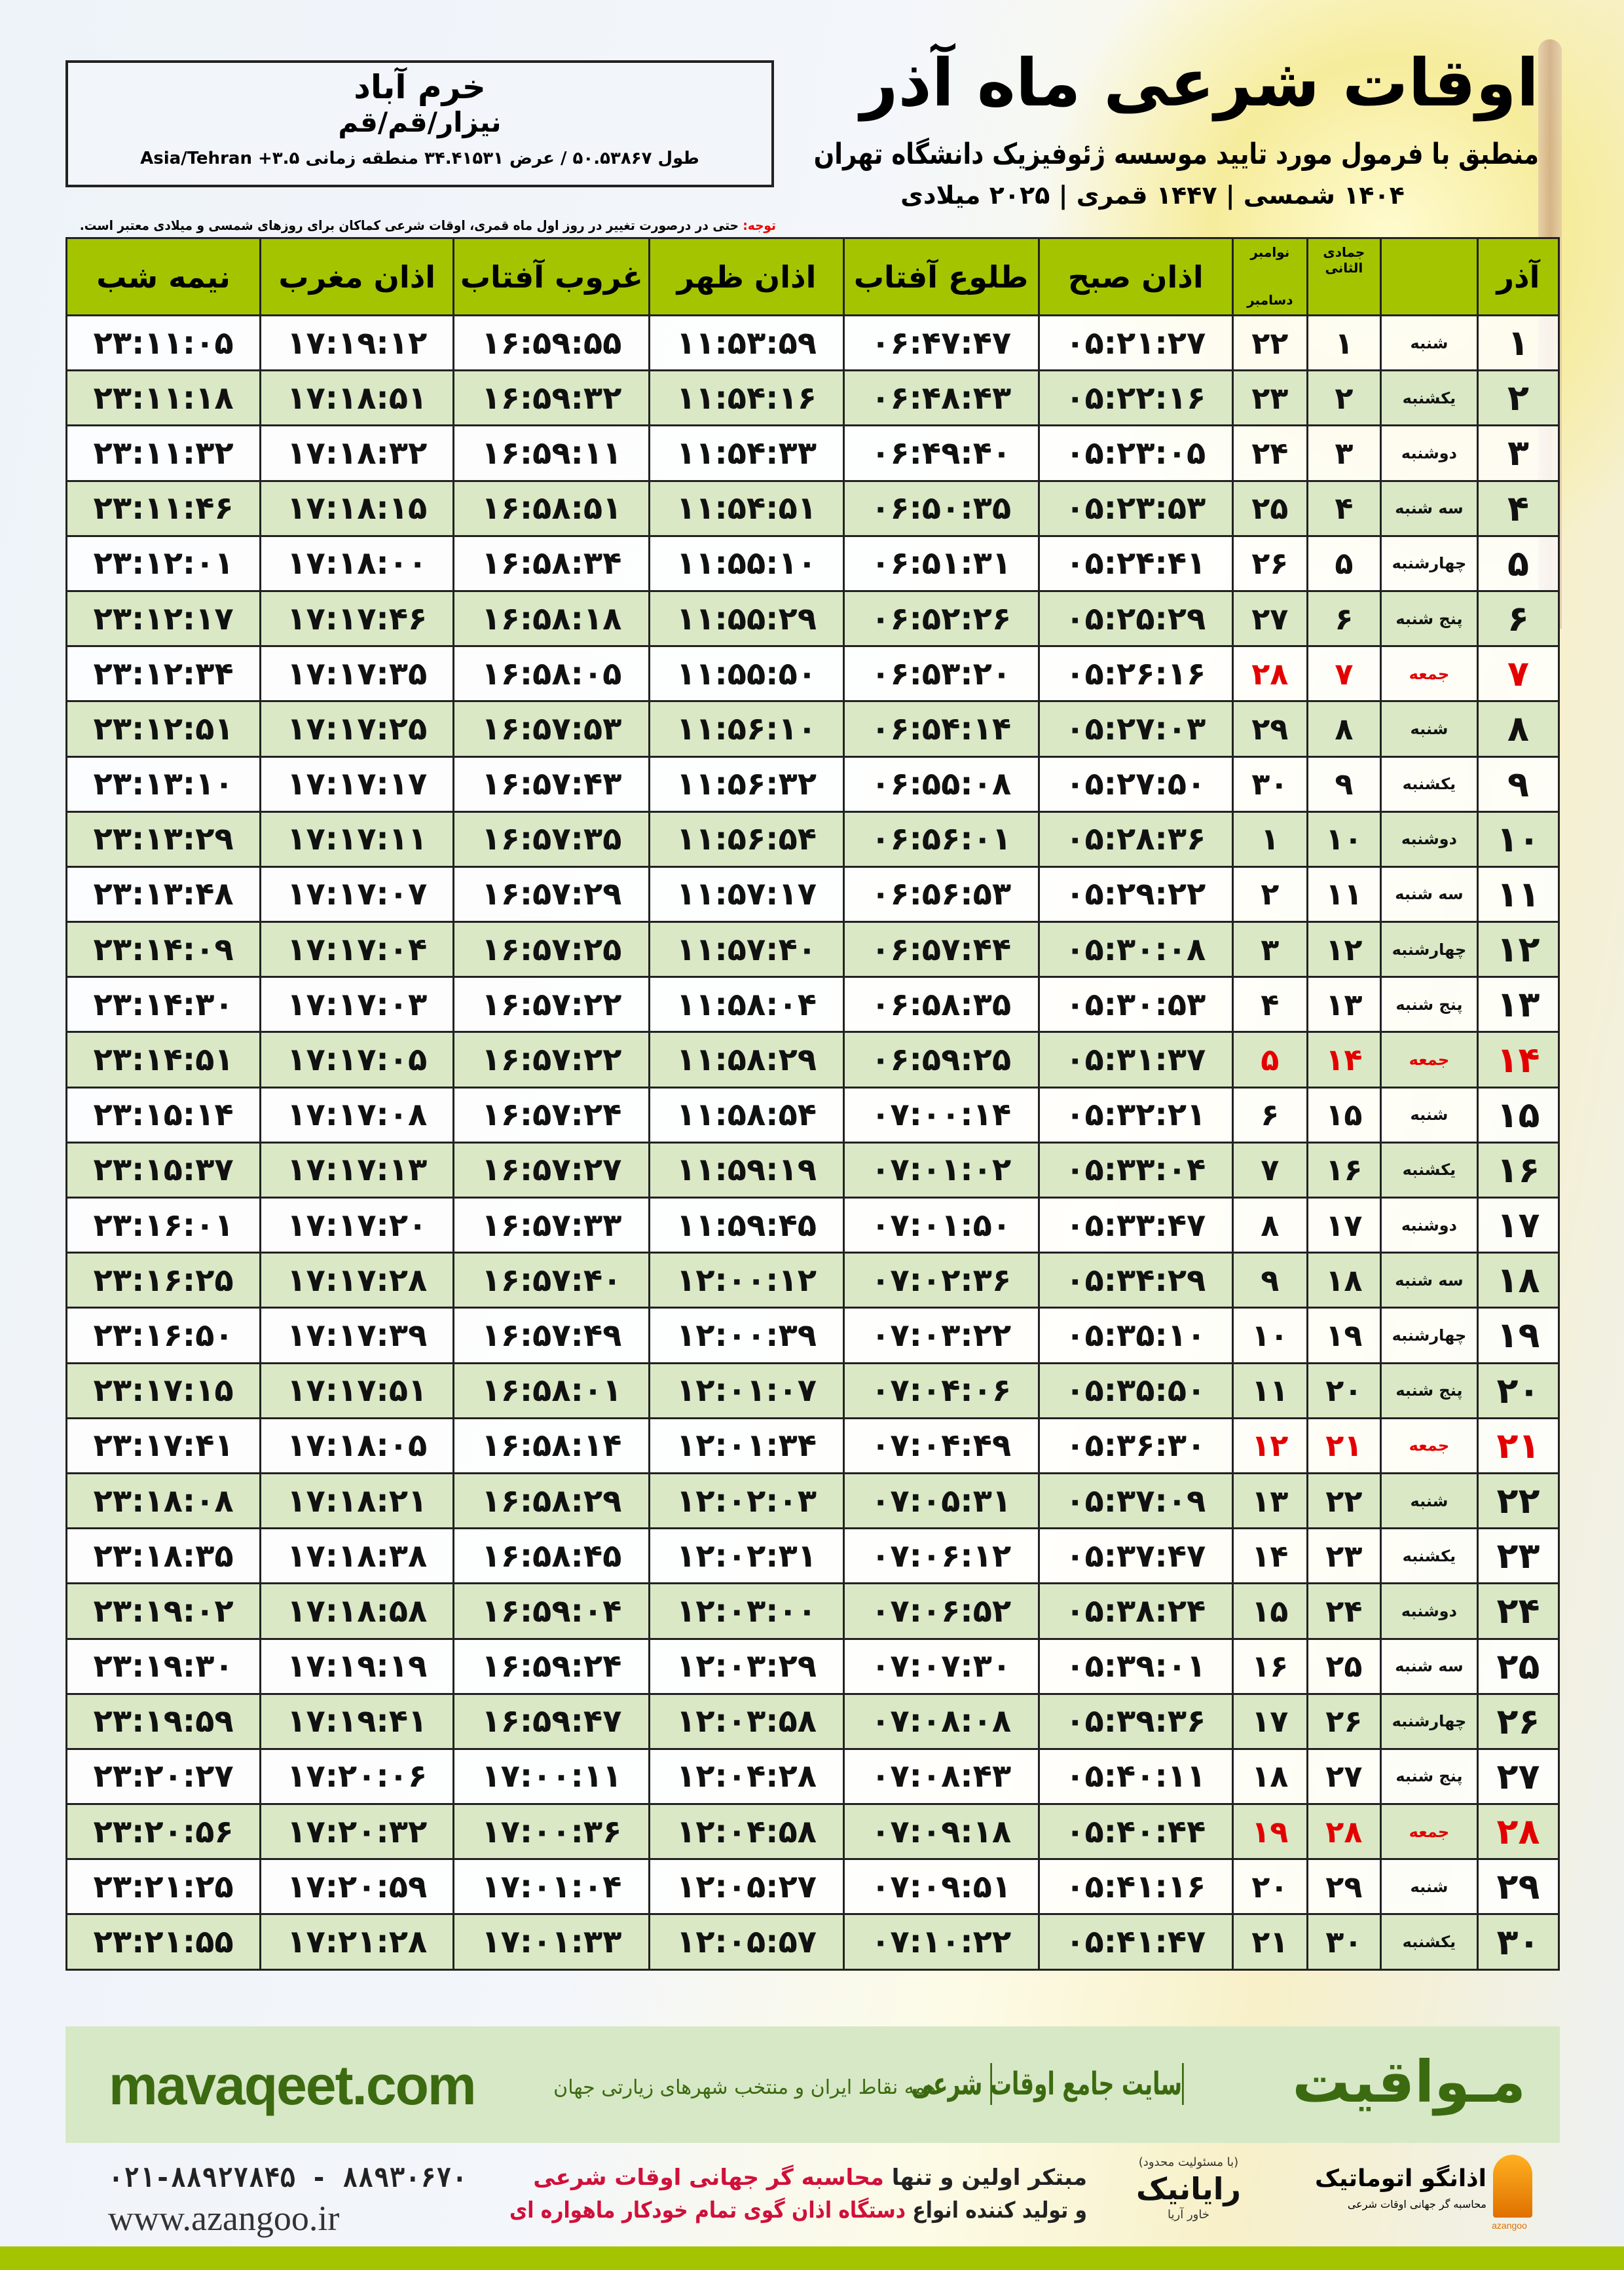  Describe the element at coordinates (941, 618) in the screenshot. I see `cell-sunrise: ۰۶:۵۲:۲۶` at that location.